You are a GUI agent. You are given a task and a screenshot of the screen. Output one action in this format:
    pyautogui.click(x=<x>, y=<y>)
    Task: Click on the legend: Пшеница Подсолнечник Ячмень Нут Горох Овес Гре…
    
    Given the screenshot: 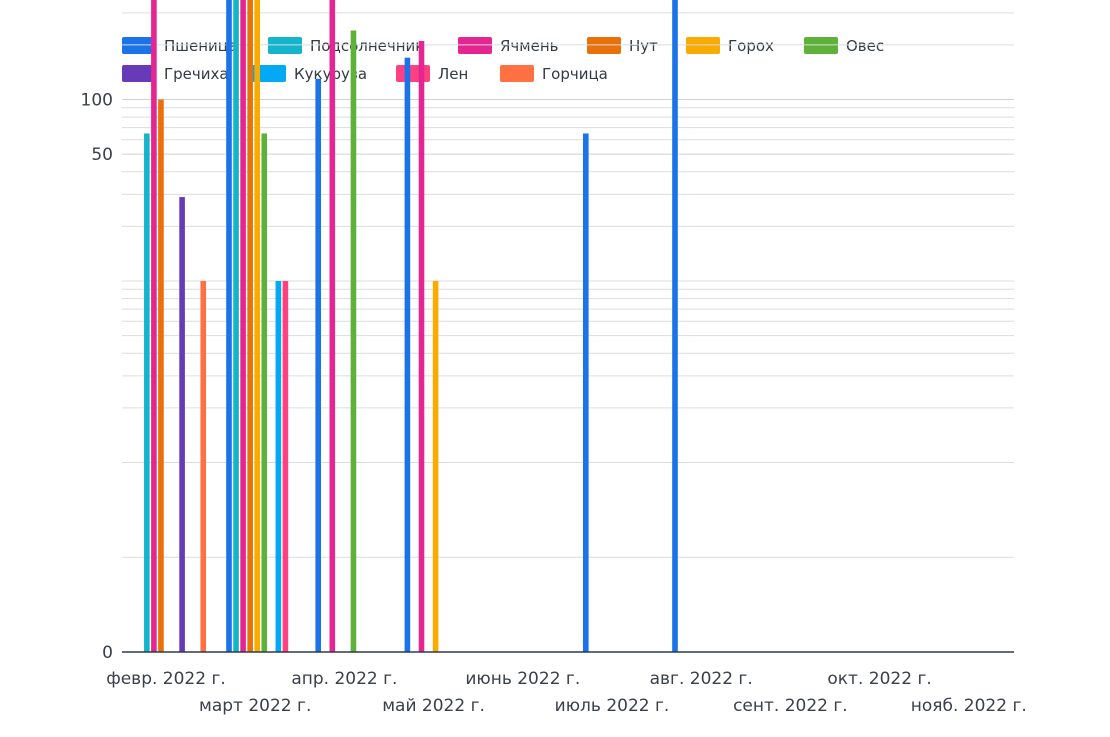 What is the action you would take?
    pyautogui.click(x=503, y=60)
    